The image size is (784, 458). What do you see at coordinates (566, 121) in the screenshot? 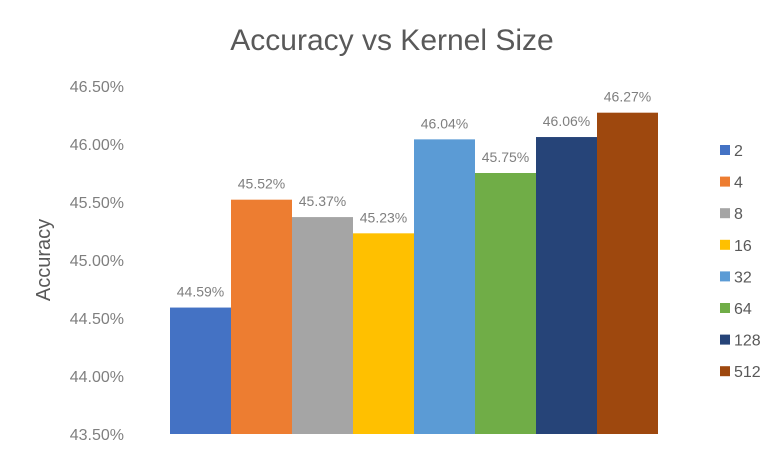
I see `data-label-128: 46.06%` at bounding box center [566, 121].